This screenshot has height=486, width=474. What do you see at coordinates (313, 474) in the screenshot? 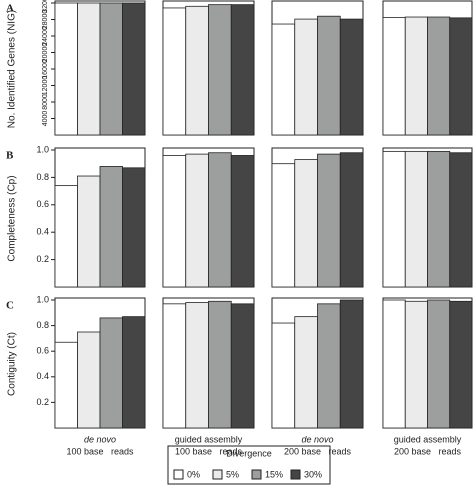
I see `legend-label: 30%` at bounding box center [313, 474].